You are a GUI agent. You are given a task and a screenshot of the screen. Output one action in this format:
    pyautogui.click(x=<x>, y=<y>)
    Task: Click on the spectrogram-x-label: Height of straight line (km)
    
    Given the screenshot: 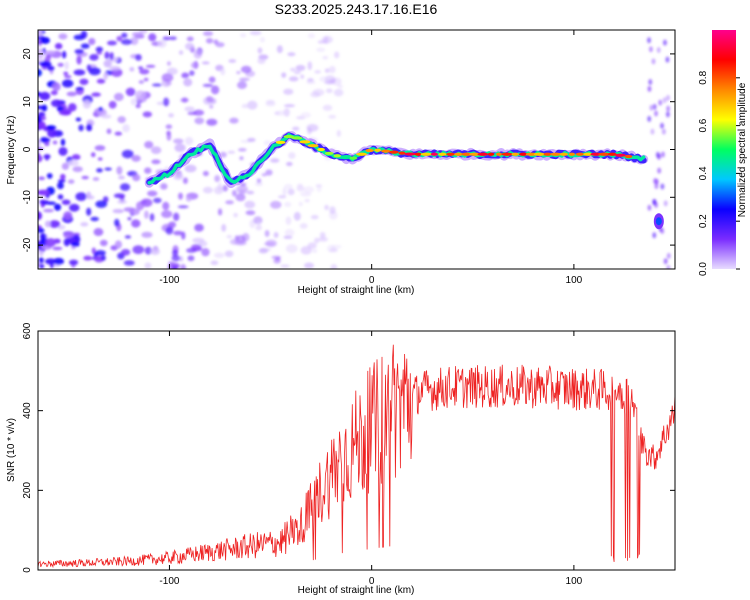 What is the action you would take?
    pyautogui.click(x=356, y=290)
    